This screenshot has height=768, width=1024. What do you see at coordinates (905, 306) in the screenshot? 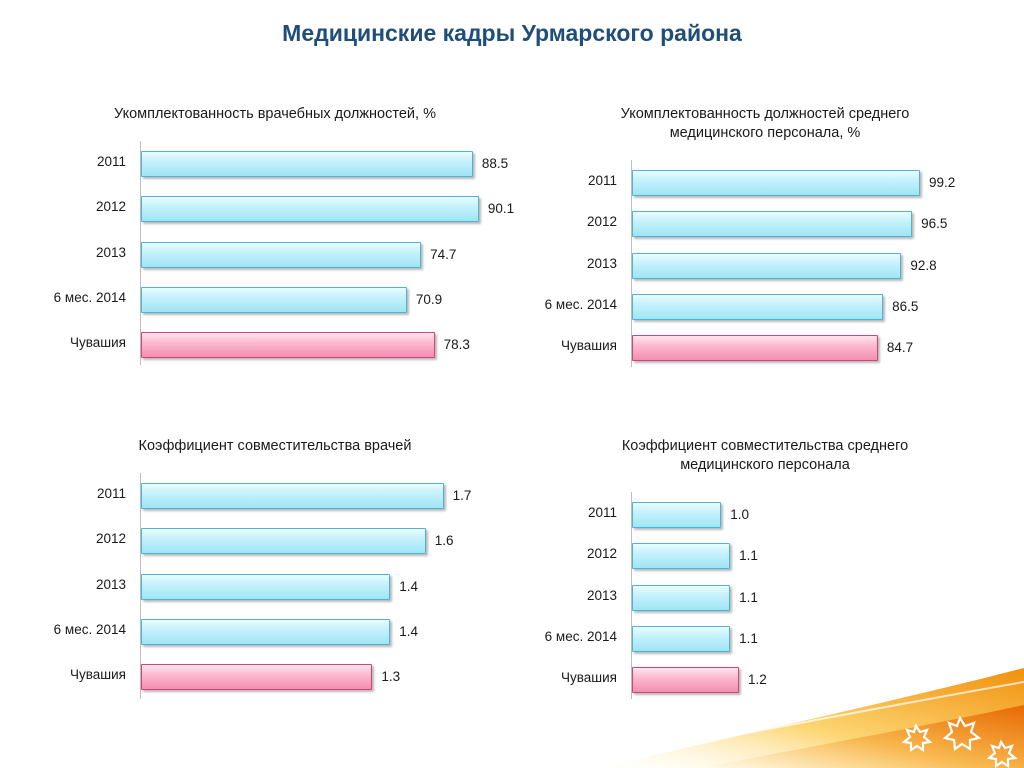
I see `value-label: 86.5` at bounding box center [905, 306].